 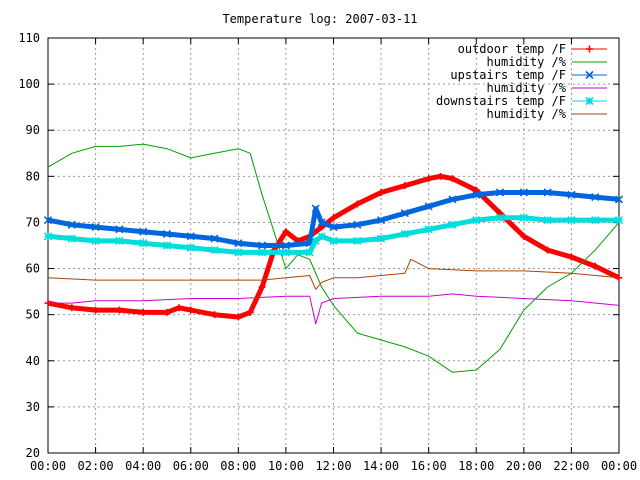 What do you see at coordinates (571, 466) in the screenshot?
I see `x-tick-label: 22:00` at bounding box center [571, 466].